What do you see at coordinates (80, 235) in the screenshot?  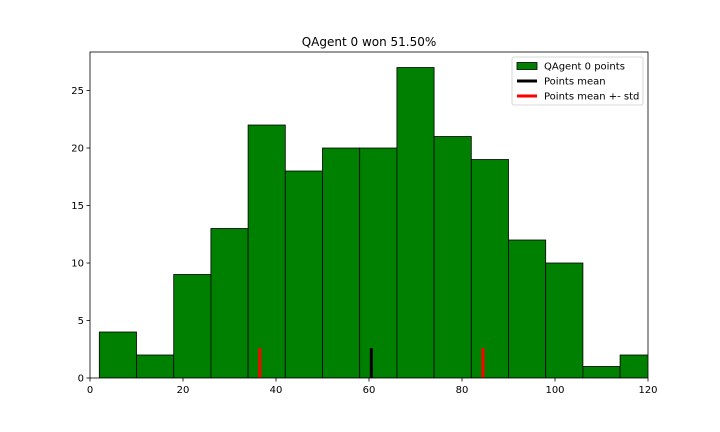 I see `y-axis-ticks: 0 5 10 15 20 25` at bounding box center [80, 235].